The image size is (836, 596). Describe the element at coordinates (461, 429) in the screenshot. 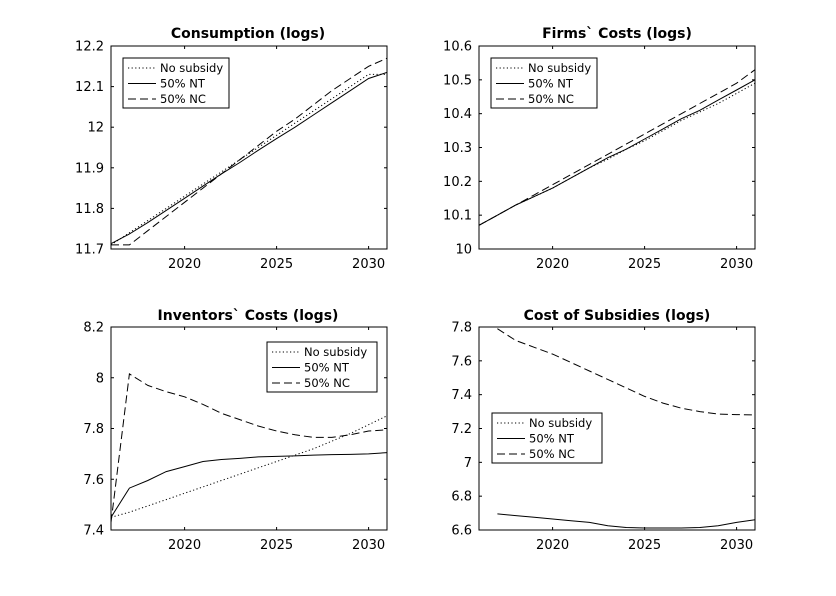

I see `y-tick-label: 7.2` at that location.